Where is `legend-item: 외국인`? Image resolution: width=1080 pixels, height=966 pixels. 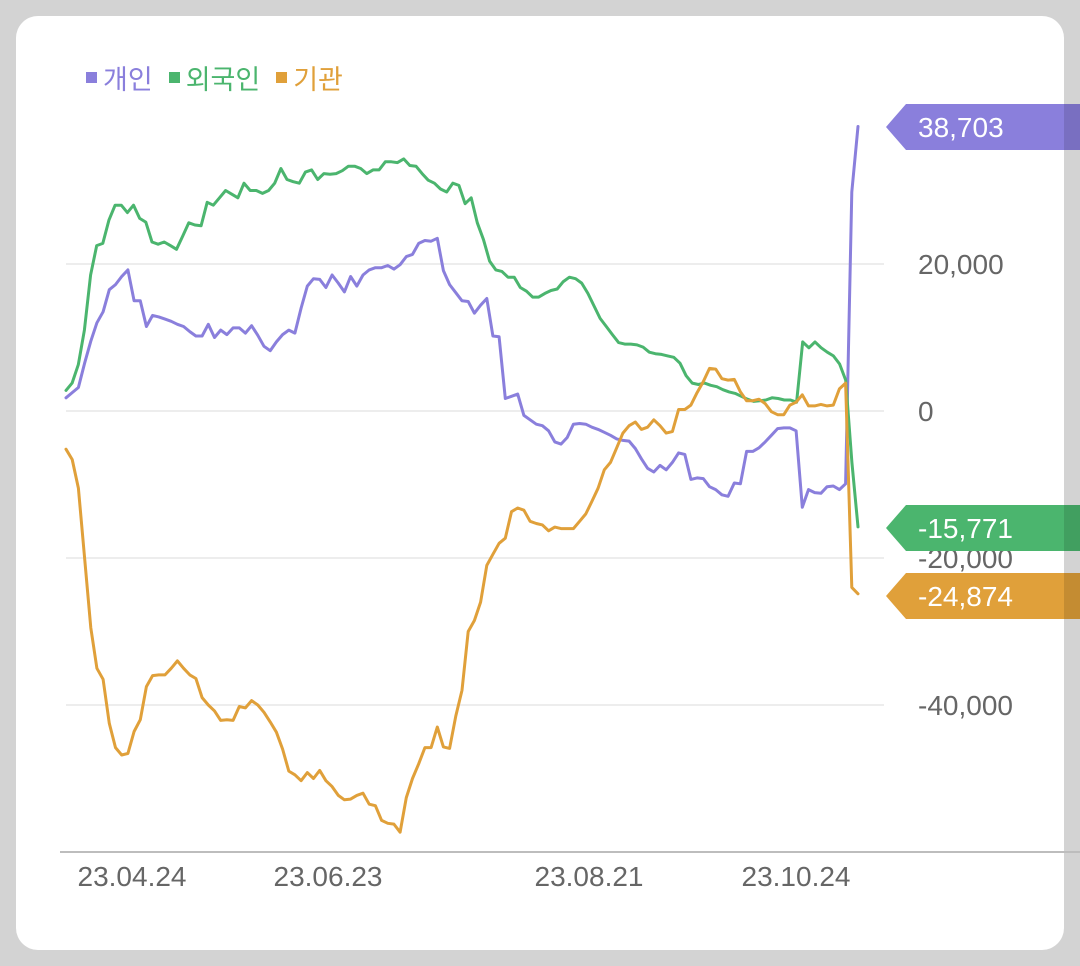 legend-item: 외국인 is located at coordinates (214, 77).